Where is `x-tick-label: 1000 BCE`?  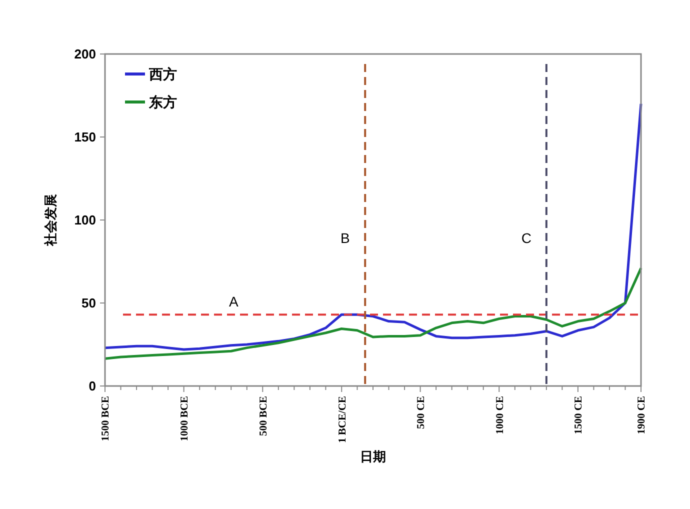 x-tick-label: 1000 BCE is located at coordinates (185, 419).